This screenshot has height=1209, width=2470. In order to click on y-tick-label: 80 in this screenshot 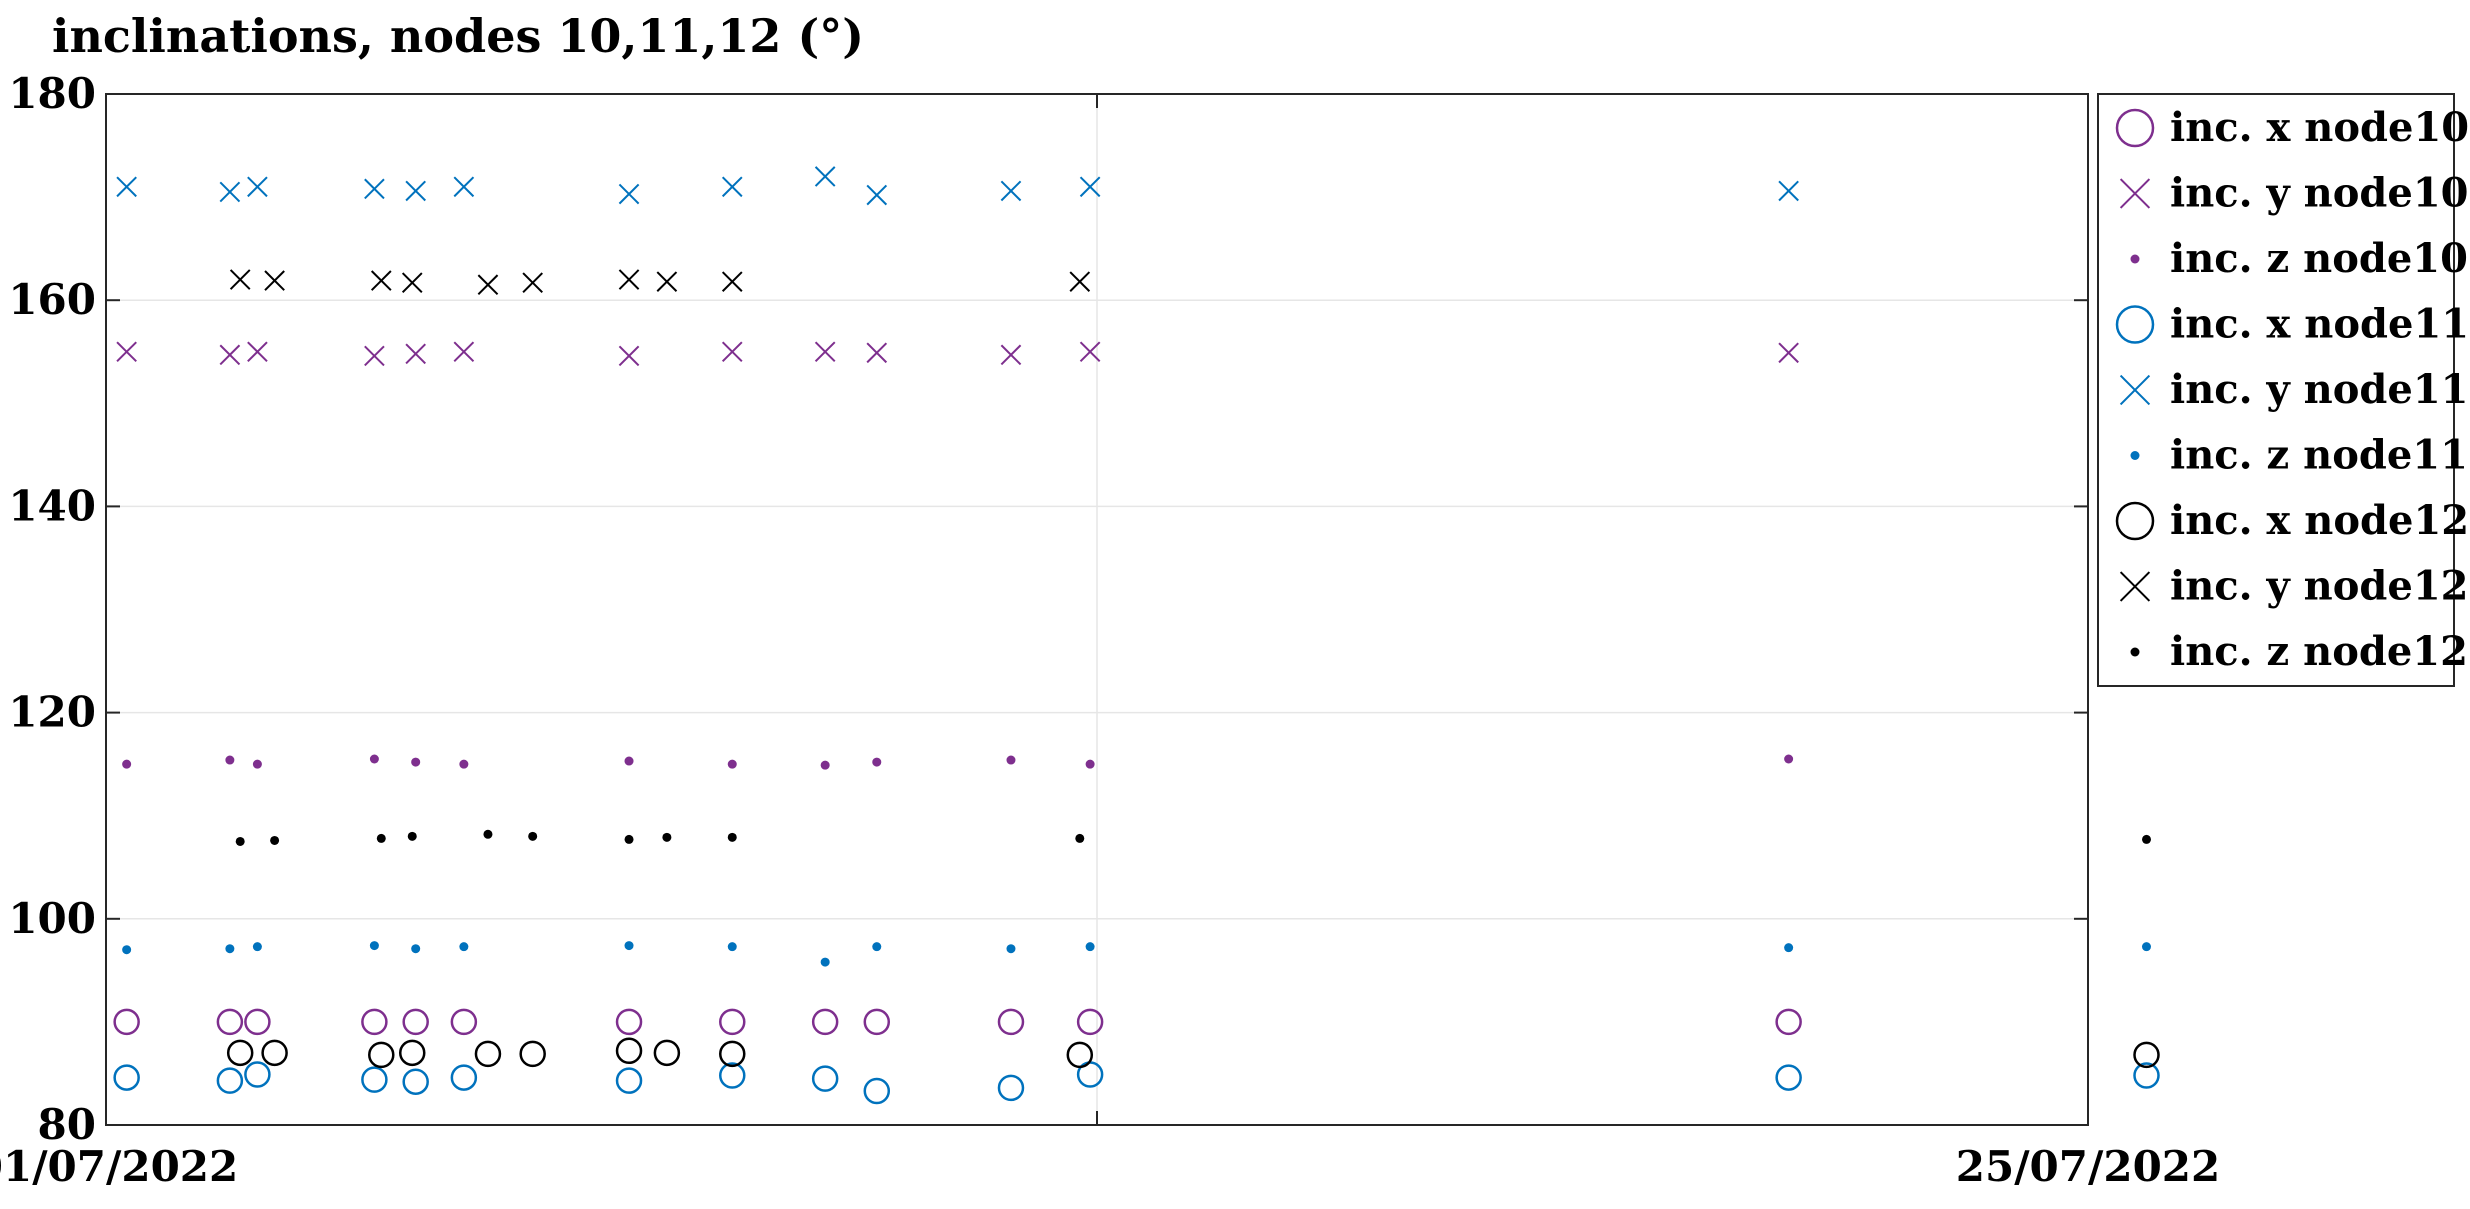, I will do `click(67, 1124)`.